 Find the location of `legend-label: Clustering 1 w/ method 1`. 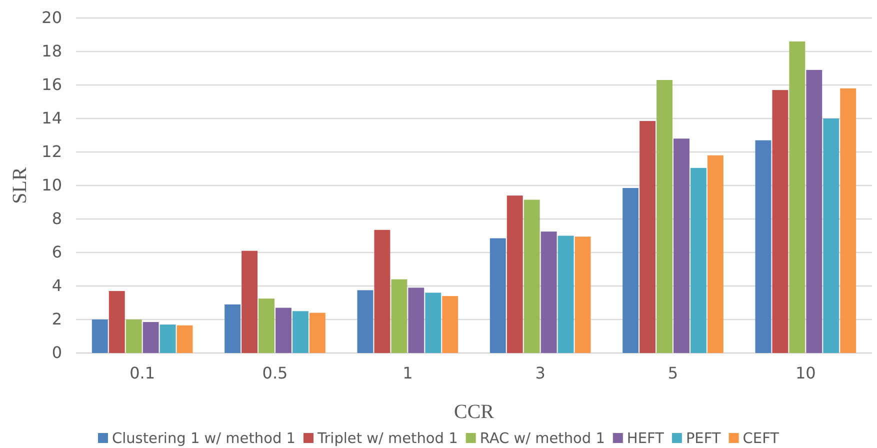

legend-label: Clustering 1 w/ method 1 is located at coordinates (204, 439).